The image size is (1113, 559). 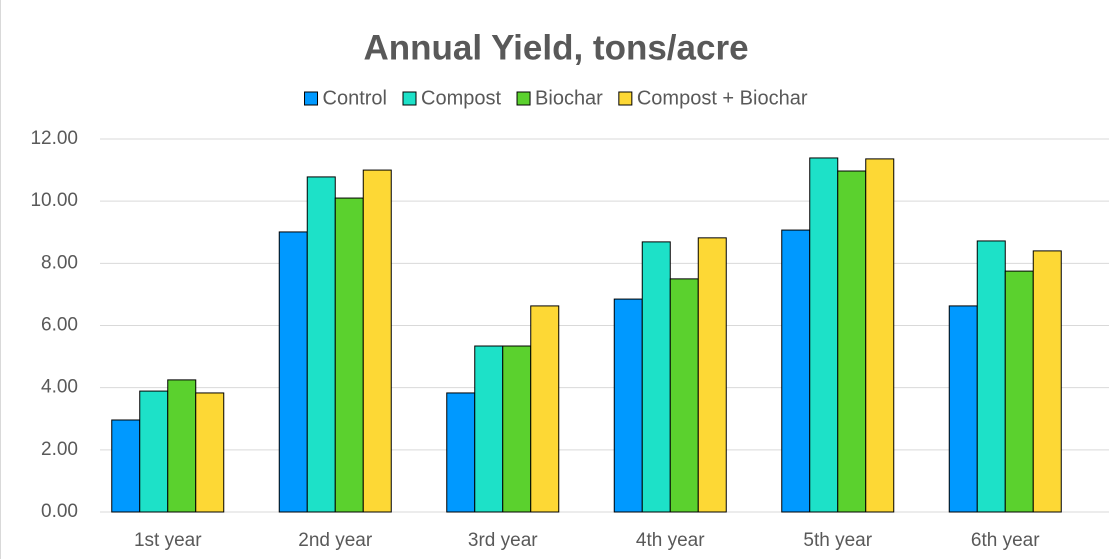 What do you see at coordinates (59, 449) in the screenshot?
I see `y-tick-label: 2.00` at bounding box center [59, 449].